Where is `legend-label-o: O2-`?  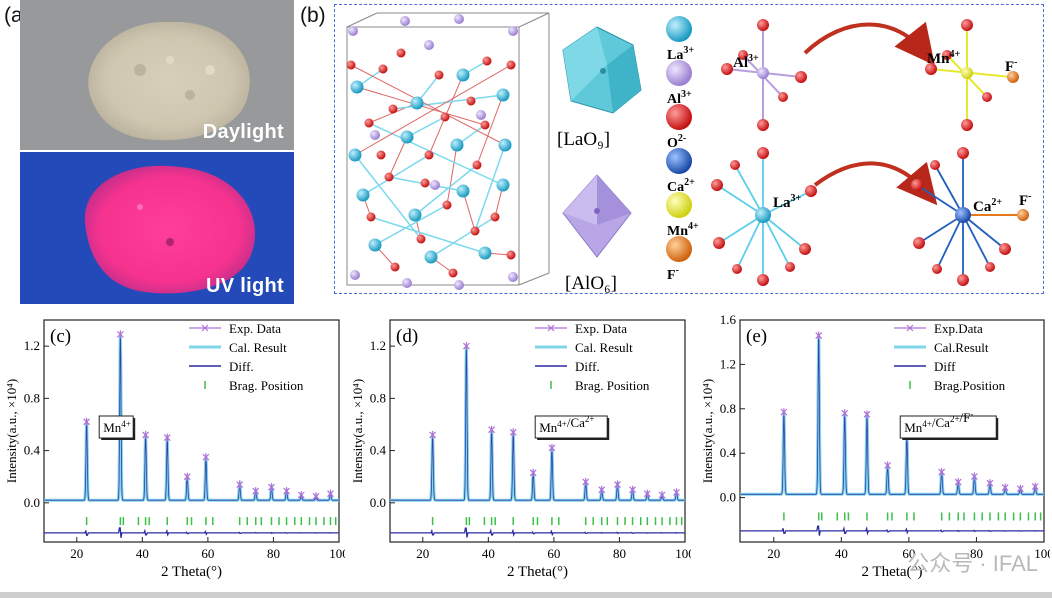 legend-label-o: O2- is located at coordinates (676, 142).